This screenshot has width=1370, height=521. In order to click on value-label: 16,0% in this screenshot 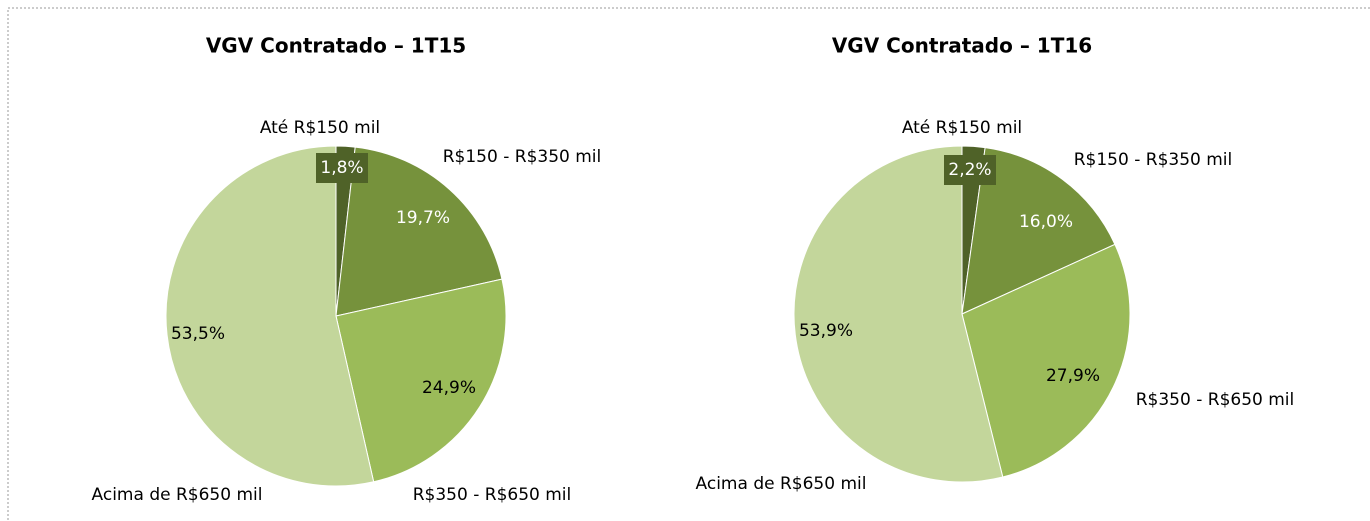, I will do `click(1046, 222)`.